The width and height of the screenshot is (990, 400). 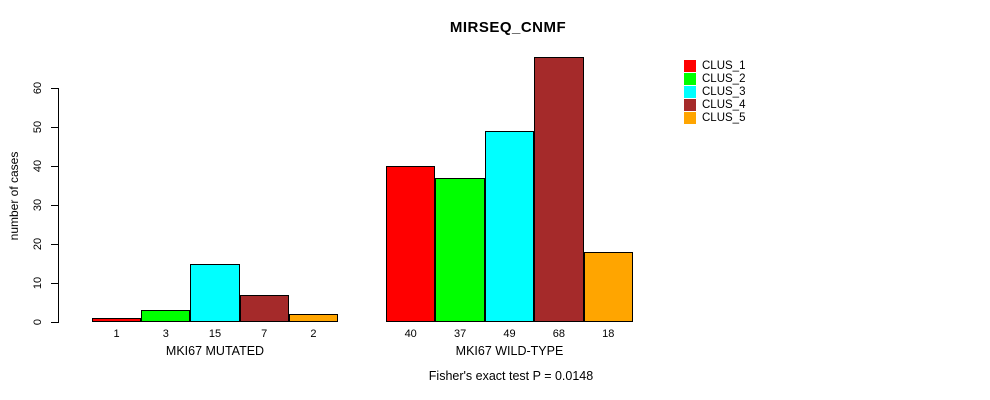 I want to click on legend-label-clus-2: CLUS_2, so click(x=724, y=78).